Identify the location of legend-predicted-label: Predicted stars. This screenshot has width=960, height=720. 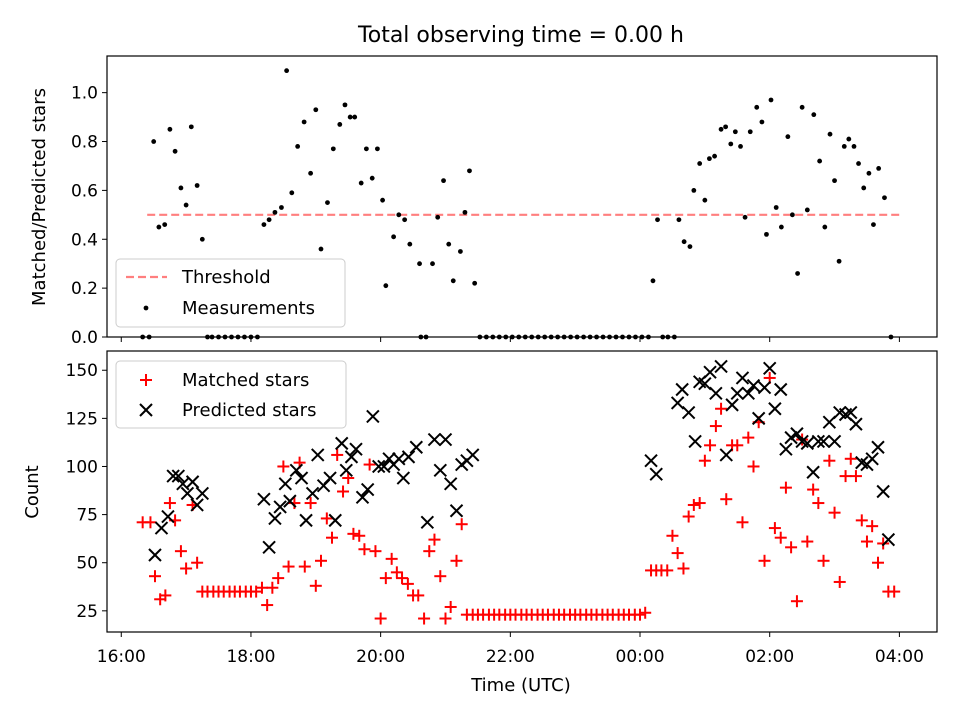
(249, 410).